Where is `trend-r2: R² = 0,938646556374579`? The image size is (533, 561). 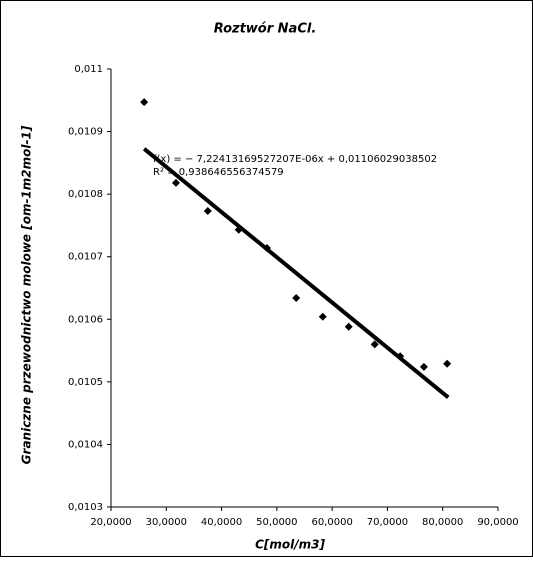 trend-r2: R² = 0,938646556374579 is located at coordinates (218, 172).